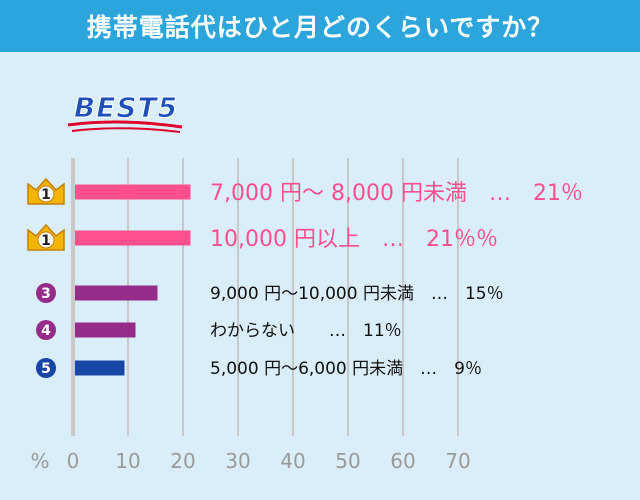 Image resolution: width=640 pixels, height=500 pixels. I want to click on x-tick-label: 70, so click(457, 461).